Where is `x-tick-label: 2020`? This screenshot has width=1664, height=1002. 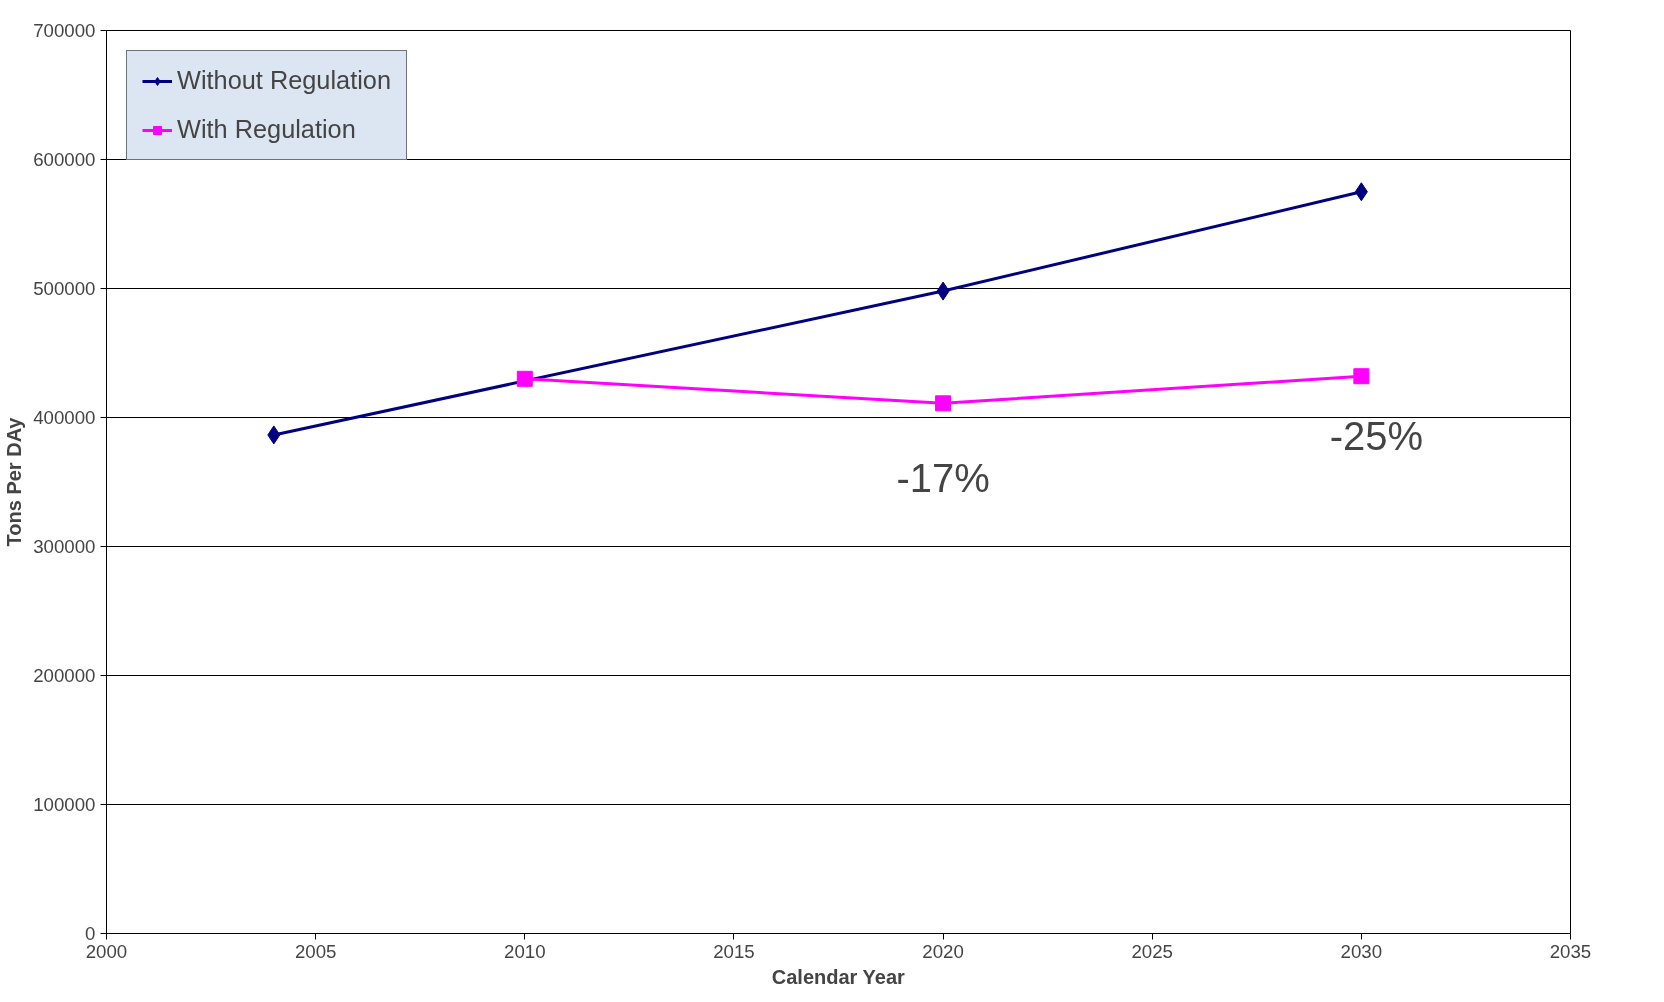 x-tick-label: 2020 is located at coordinates (943, 951).